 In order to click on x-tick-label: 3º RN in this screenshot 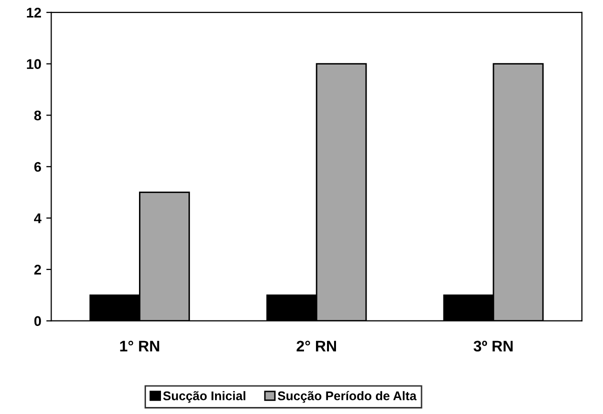, I will do `click(493, 346)`.